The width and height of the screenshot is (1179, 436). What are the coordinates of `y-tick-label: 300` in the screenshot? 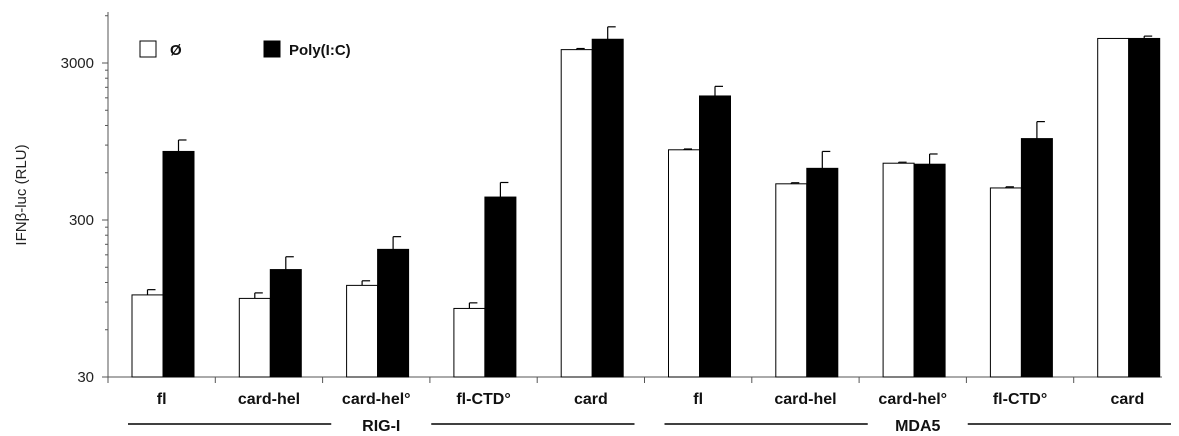 It's located at (81, 220).